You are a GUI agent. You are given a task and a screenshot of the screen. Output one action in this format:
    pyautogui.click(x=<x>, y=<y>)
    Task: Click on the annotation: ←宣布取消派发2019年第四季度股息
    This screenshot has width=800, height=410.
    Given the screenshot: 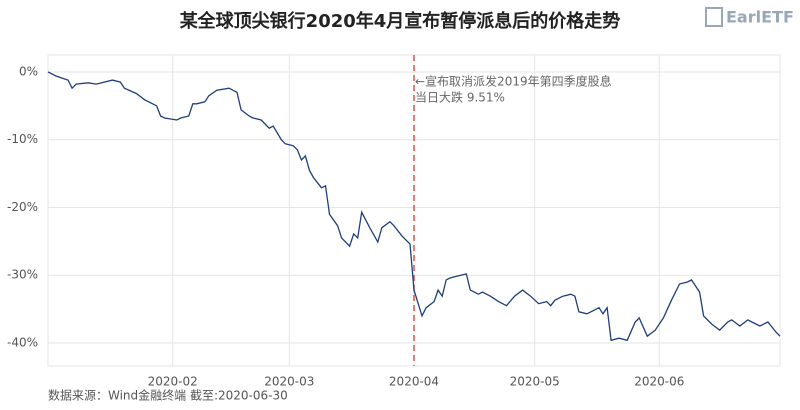 What is the action you would take?
    pyautogui.click(x=513, y=81)
    